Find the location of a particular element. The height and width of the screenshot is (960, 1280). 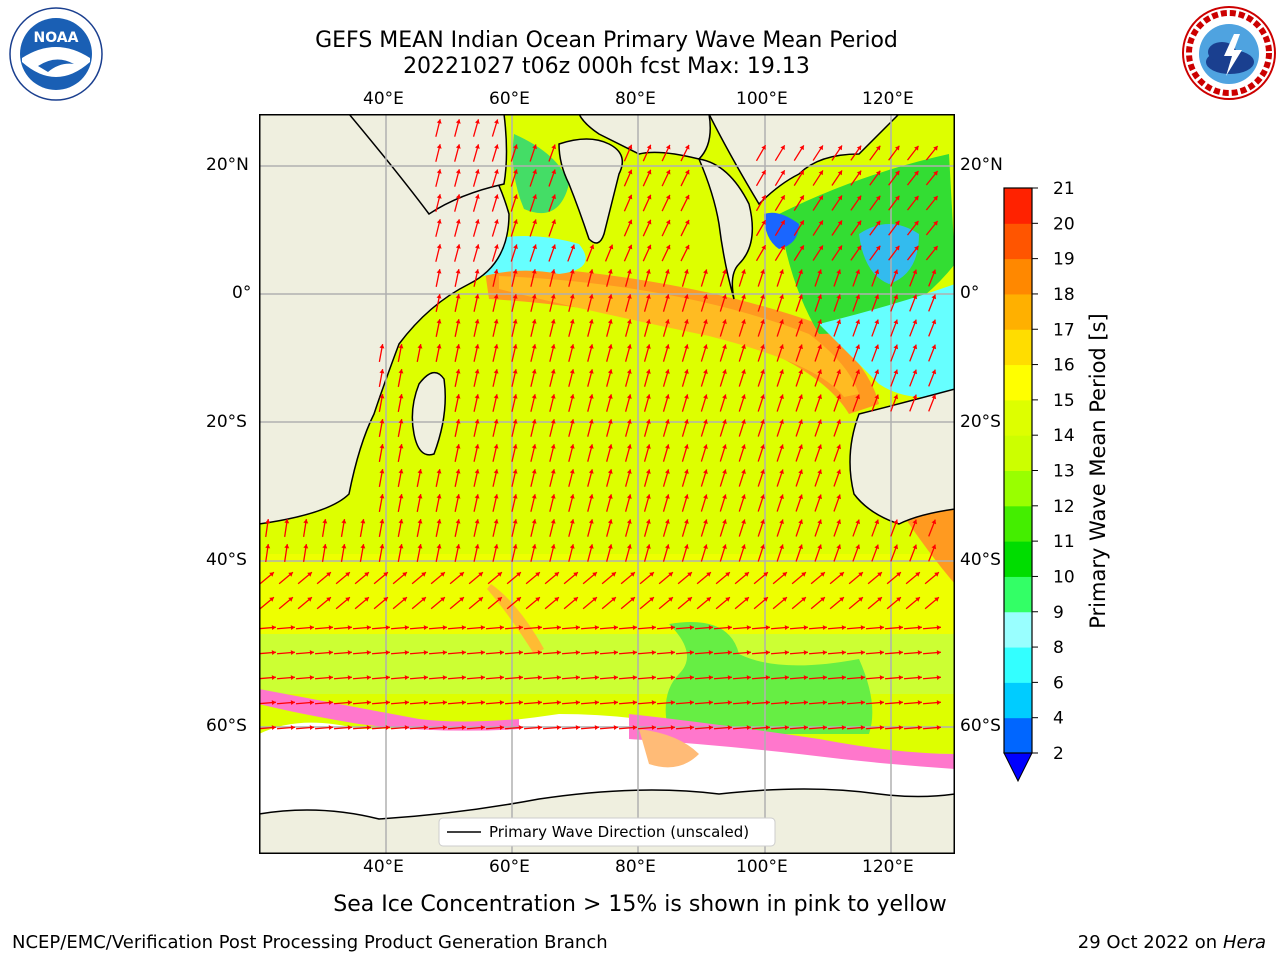

lat-label-left: 40°S is located at coordinates (226, 560).